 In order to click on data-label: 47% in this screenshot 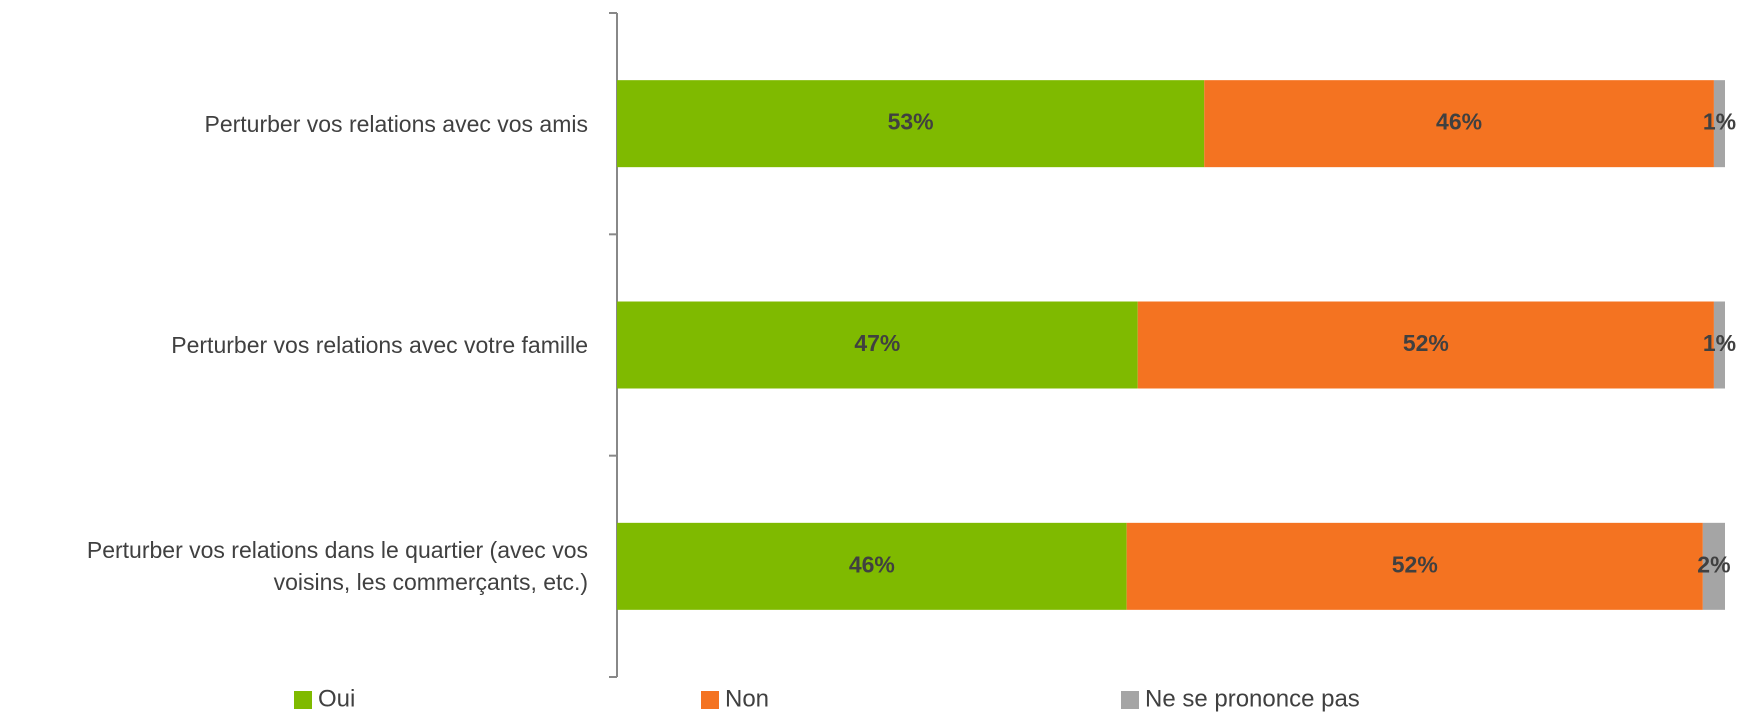, I will do `click(877, 343)`.